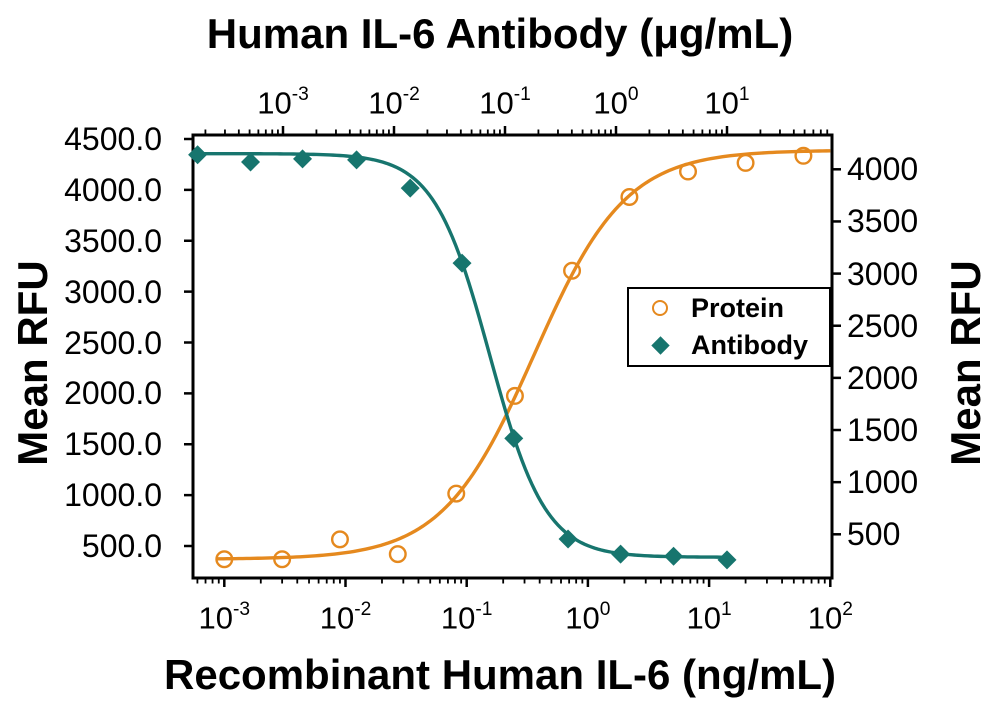 Image resolution: width=1000 pixels, height=712 pixels. I want to click on antibody-filled-diamond-marker-icon, so click(660, 345).